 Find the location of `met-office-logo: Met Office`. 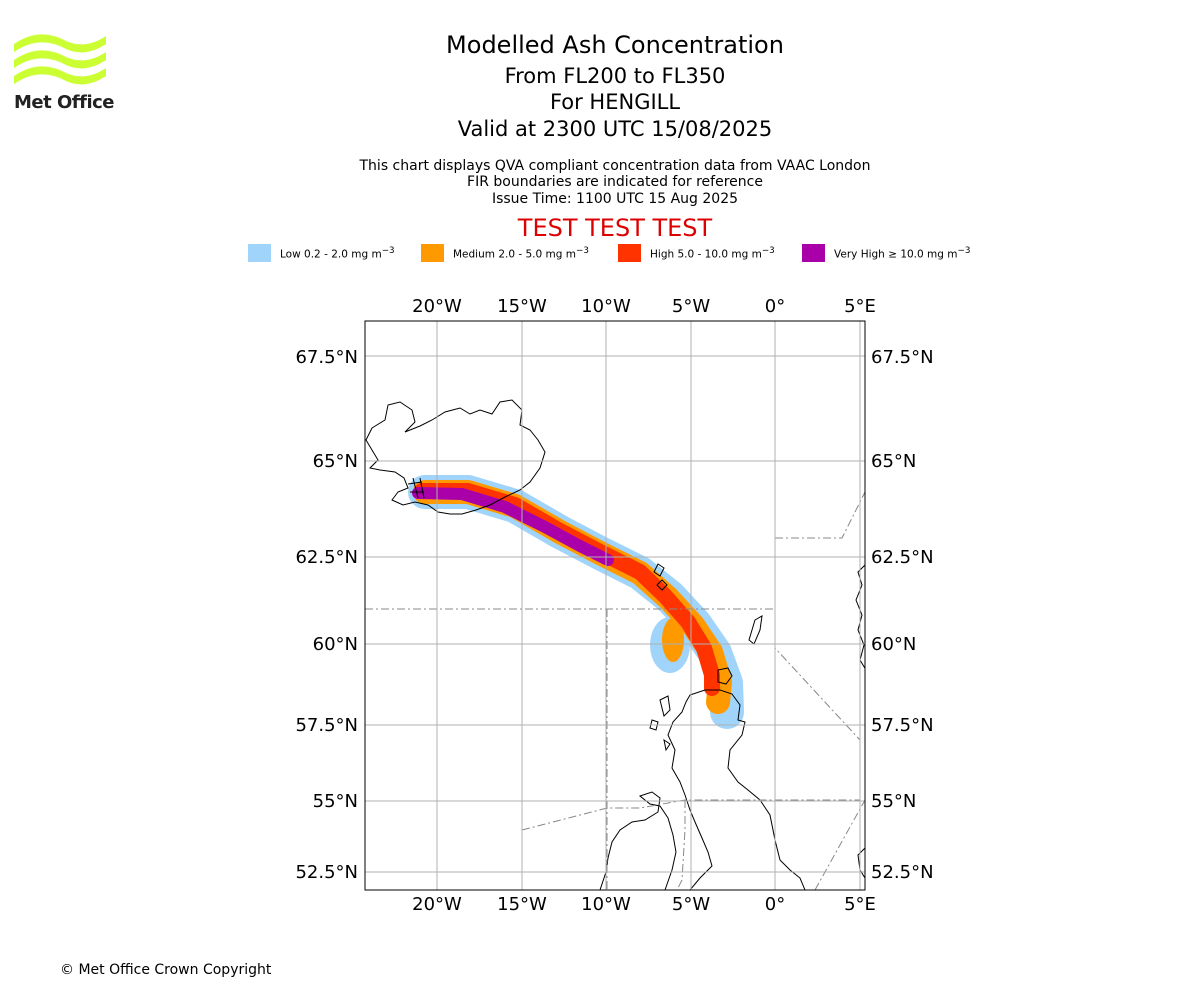

met-office-logo: Met Office is located at coordinates (64, 71).